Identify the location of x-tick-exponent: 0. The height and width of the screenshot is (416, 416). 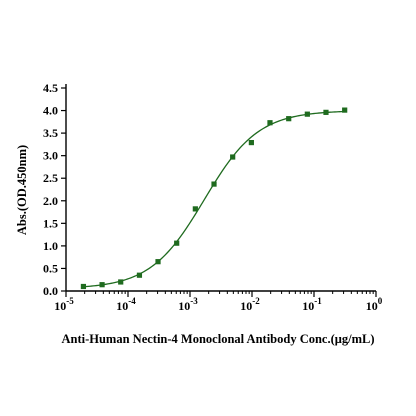
(380, 301).